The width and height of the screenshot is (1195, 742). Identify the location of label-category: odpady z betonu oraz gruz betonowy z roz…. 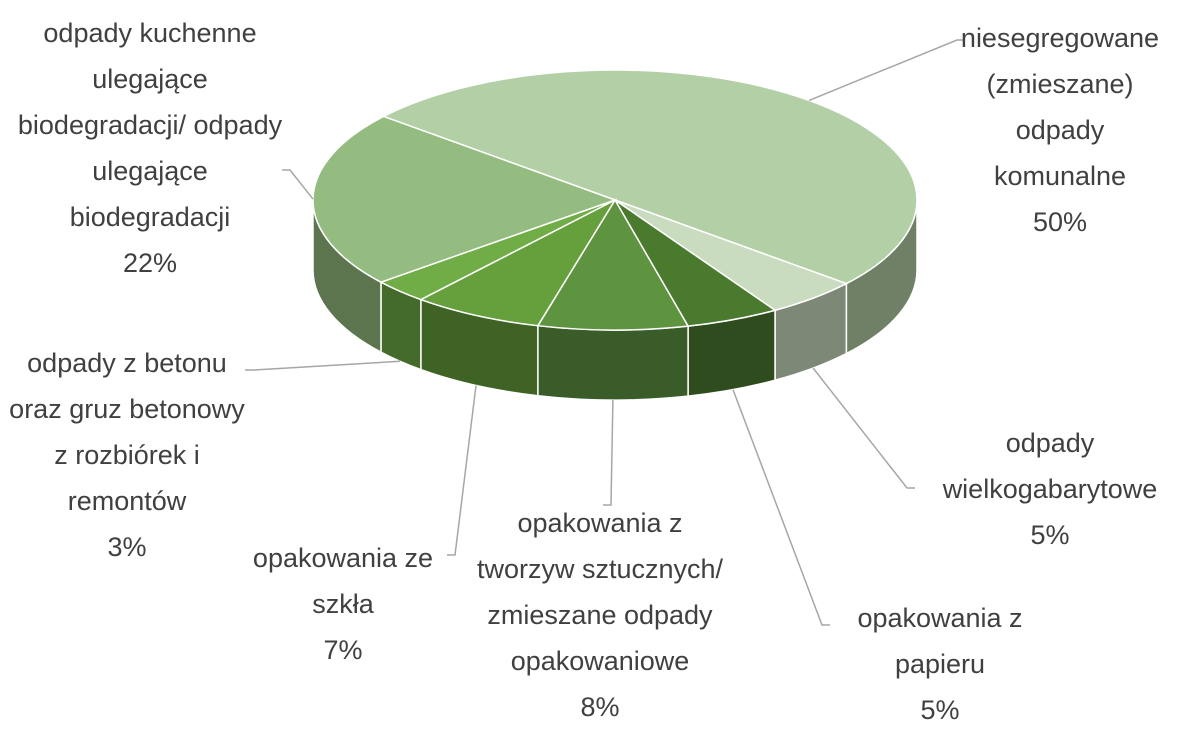
(127, 432).